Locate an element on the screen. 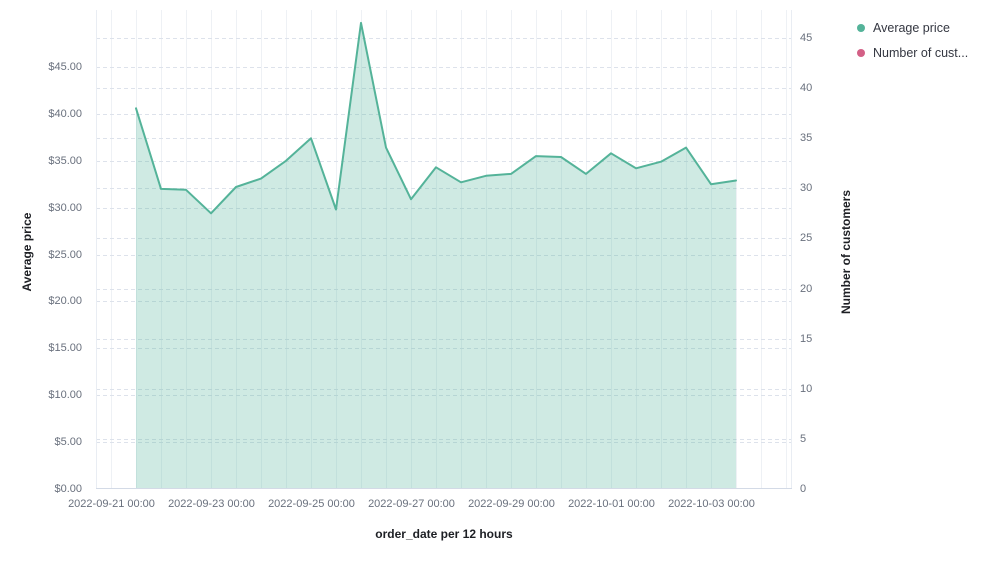  y-left-tick-label: $35.00 is located at coordinates (65, 160).